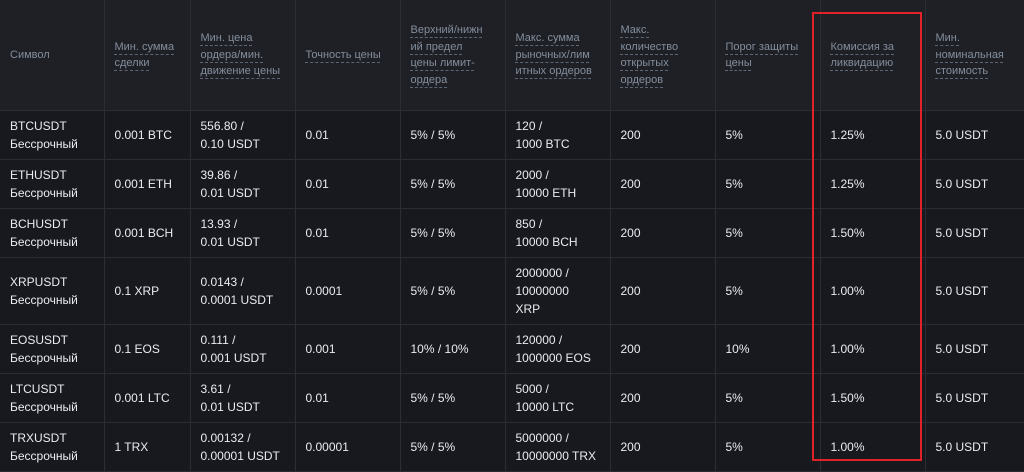 This screenshot has width=1024, height=472. I want to click on table-cell: EOSUSDT Бессрочный, so click(52, 349).